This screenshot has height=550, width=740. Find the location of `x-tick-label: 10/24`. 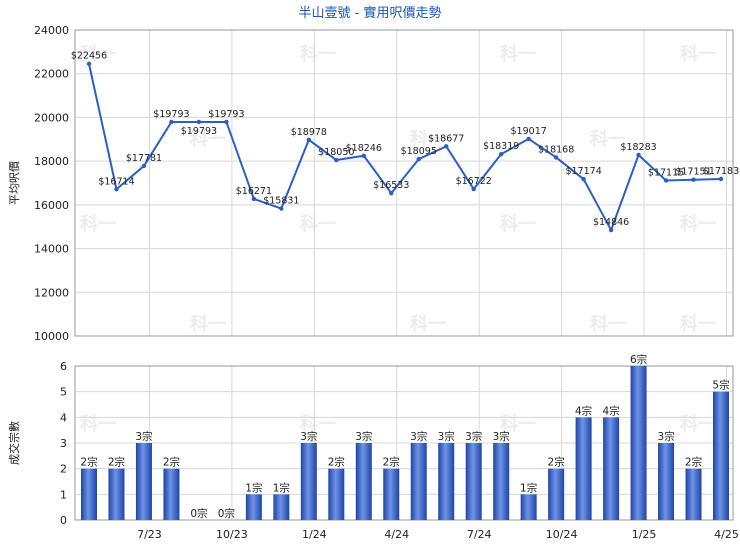

x-tick-label: 10/24 is located at coordinates (562, 534).